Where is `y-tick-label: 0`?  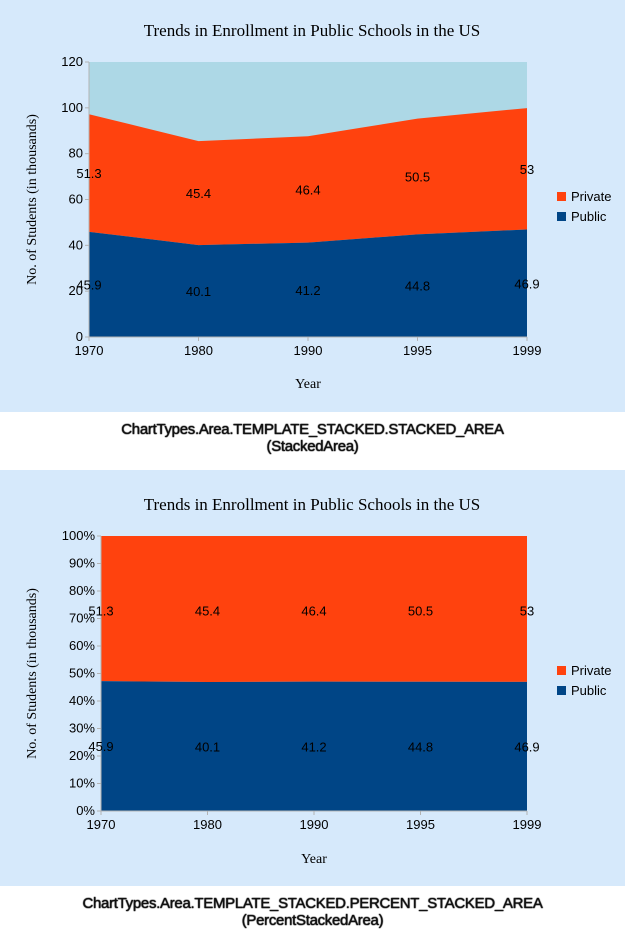
y-tick-label: 0 is located at coordinates (79, 336).